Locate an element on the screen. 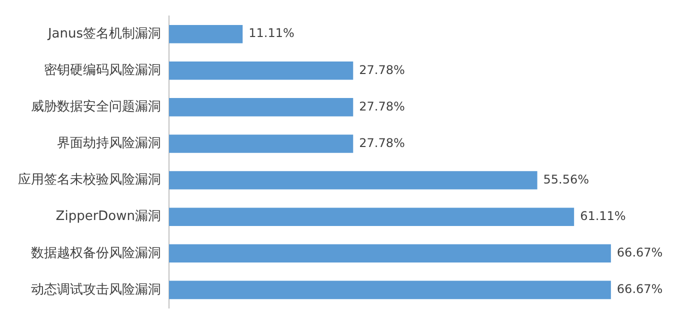 The image size is (693, 324). y-tick-label: 威胁数据安全问题漏洞 is located at coordinates (96, 106).